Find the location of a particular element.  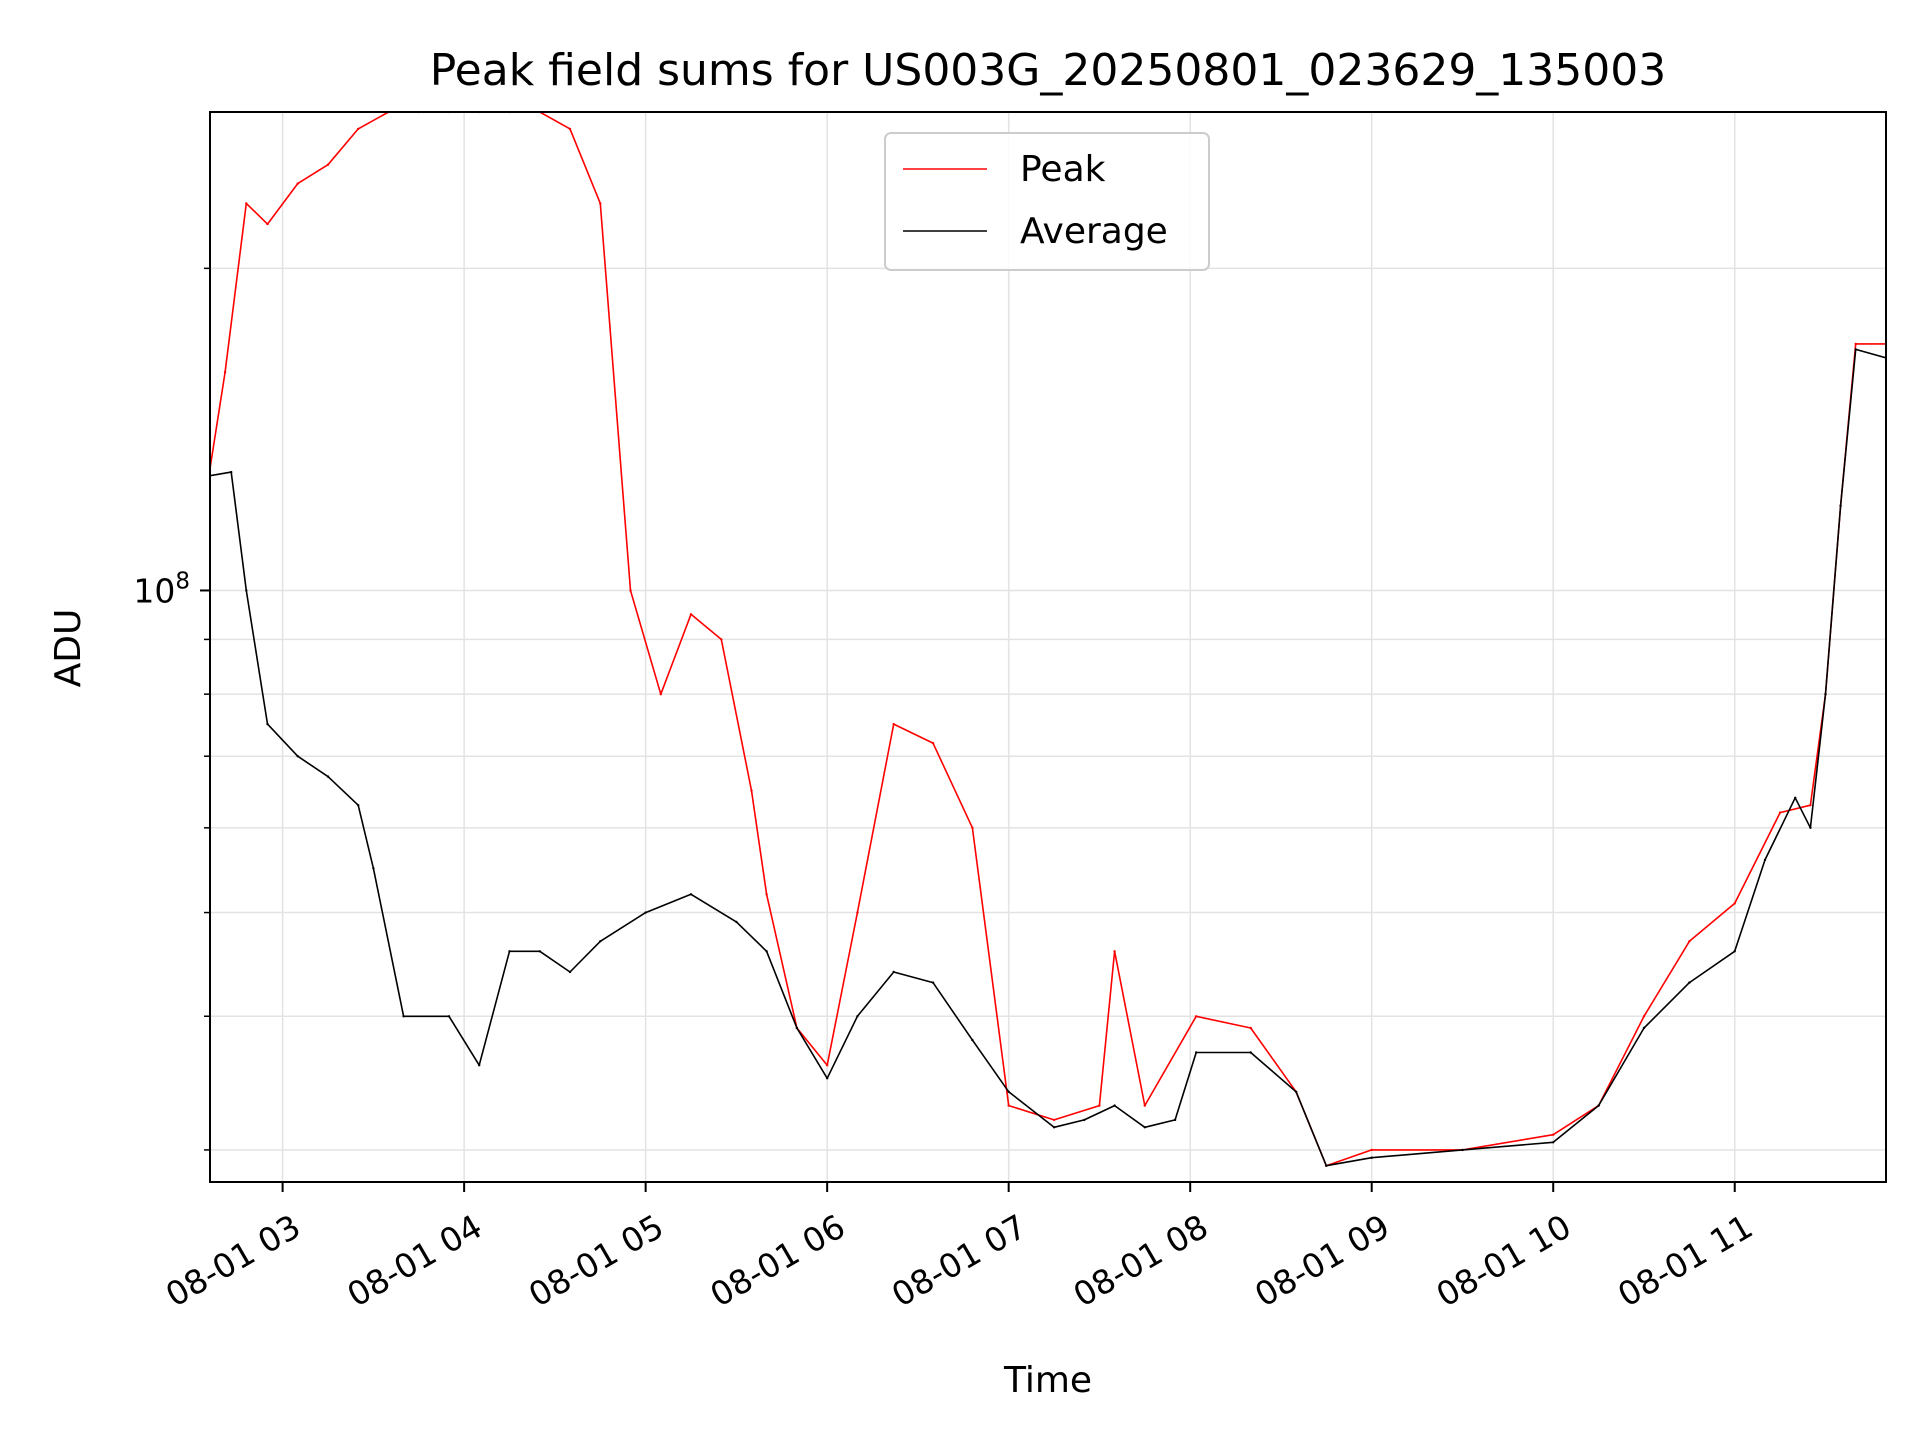

y-axis: 108 is located at coordinates (171, 709).